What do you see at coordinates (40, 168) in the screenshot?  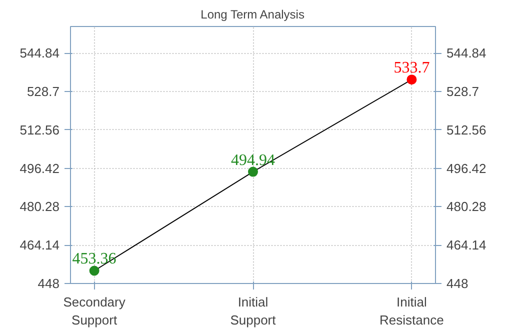 I see `y-tick-label: 496.42` at bounding box center [40, 168].